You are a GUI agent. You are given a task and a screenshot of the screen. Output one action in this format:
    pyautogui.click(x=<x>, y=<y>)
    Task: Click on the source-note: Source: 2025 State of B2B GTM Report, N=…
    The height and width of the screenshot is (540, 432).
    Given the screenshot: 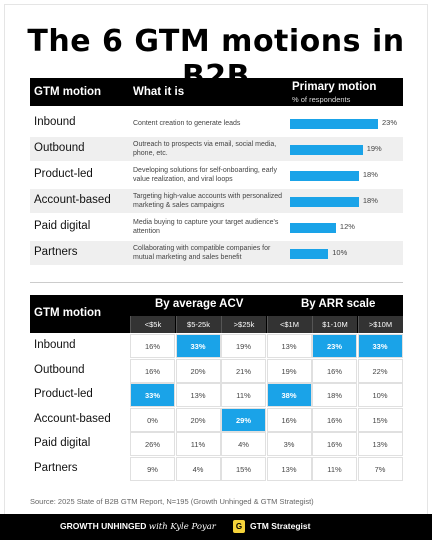 What is the action you would take?
    pyautogui.click(x=172, y=501)
    